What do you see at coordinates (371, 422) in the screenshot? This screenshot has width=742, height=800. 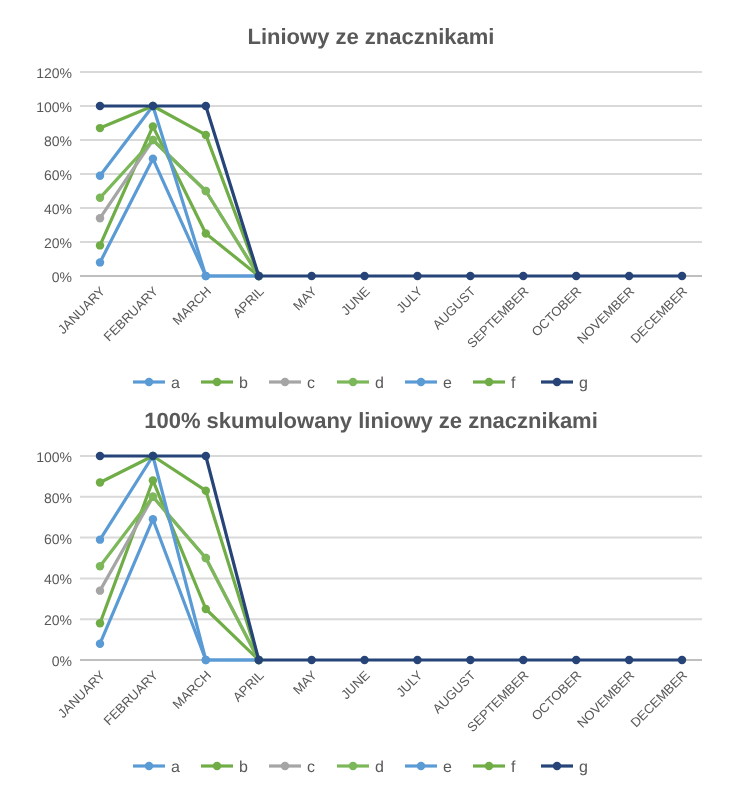 I see `chart-title: 100% skumulowany liniowy ze znacznikami` at bounding box center [371, 422].